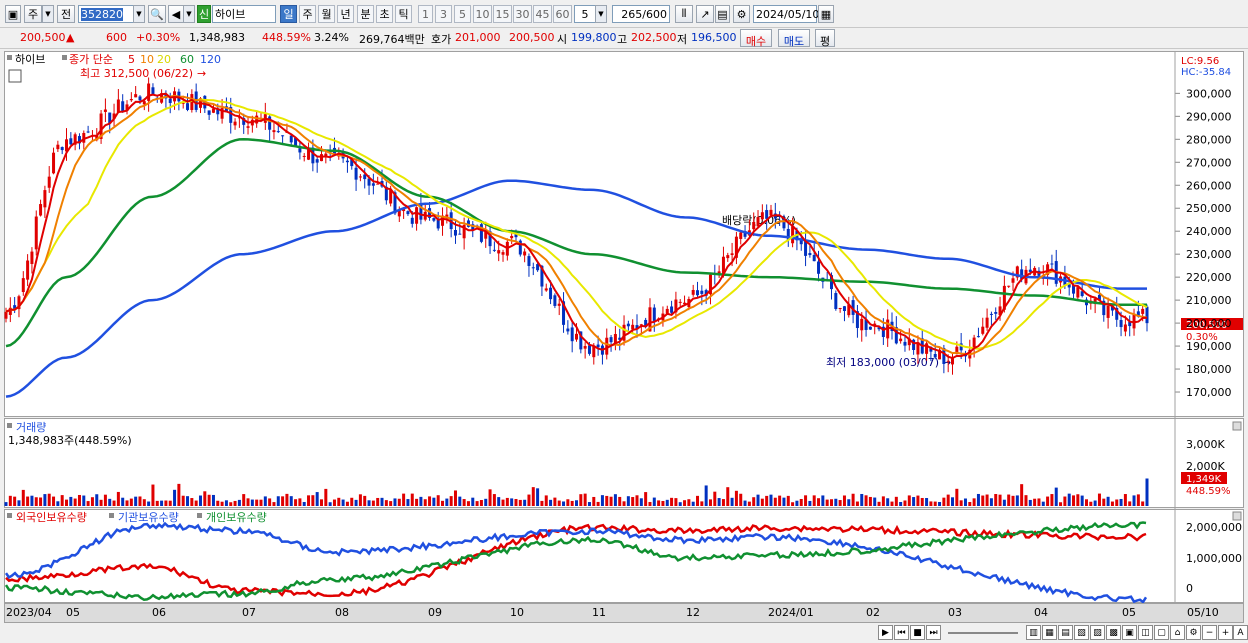  Describe the element at coordinates (1209, 323) in the screenshot. I see `y-tick-label: 200,000` at that location.